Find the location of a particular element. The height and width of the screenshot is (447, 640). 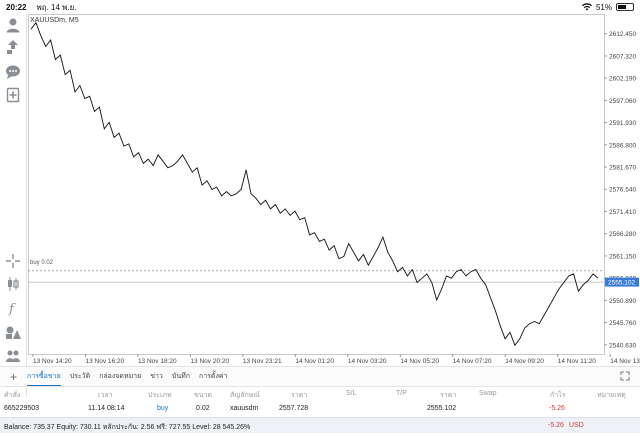

x-tick-label: 14 Nov 09:20 is located at coordinates (524, 361).